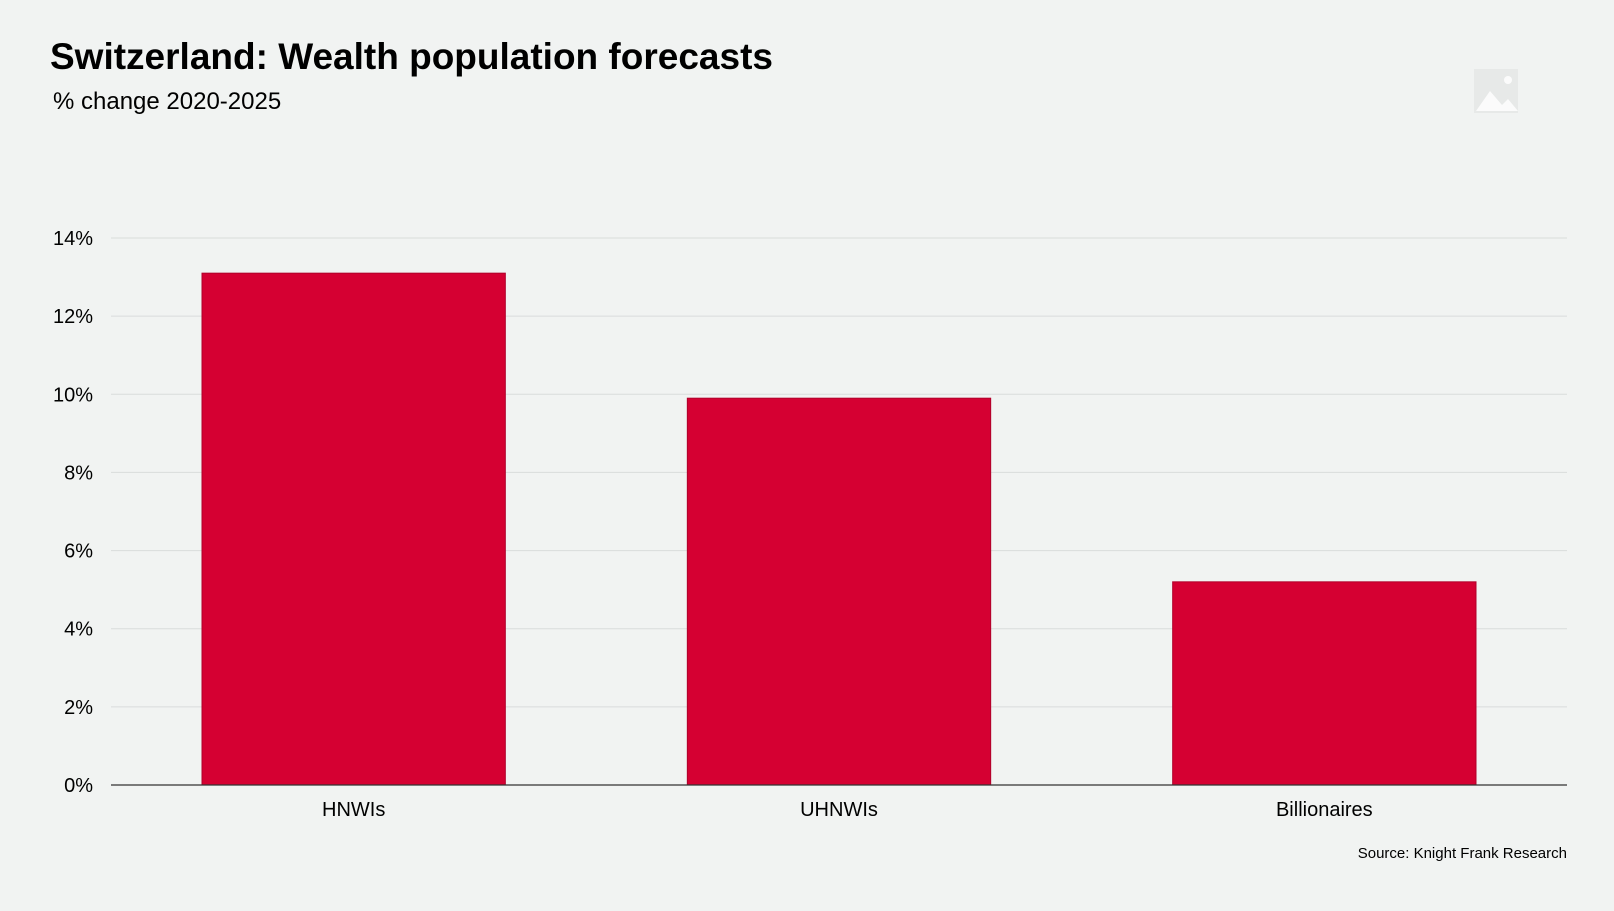  What do you see at coordinates (73, 317) in the screenshot?
I see `y-tick-label: 12%` at bounding box center [73, 317].